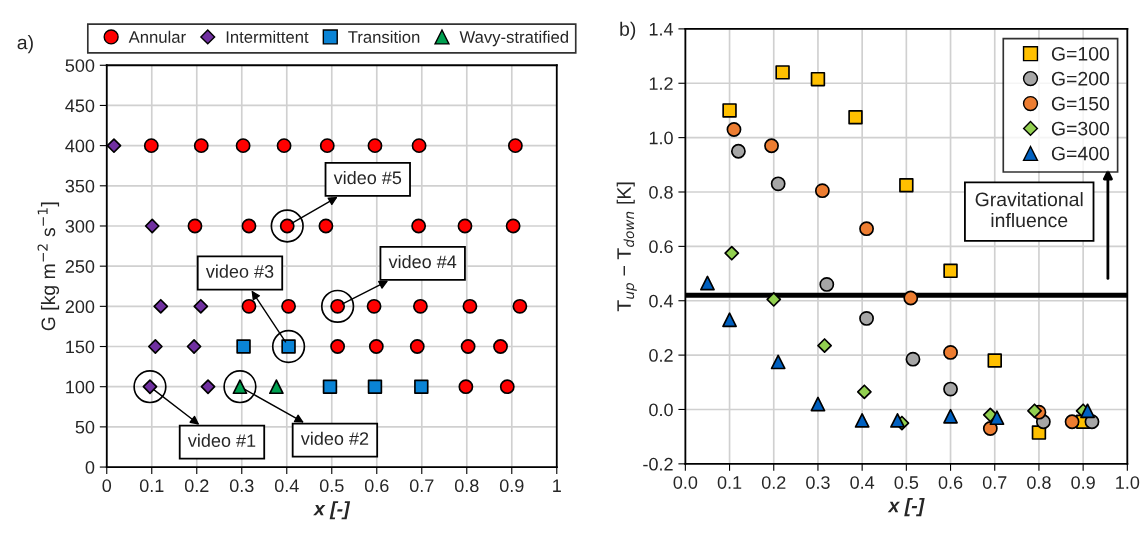 The width and height of the screenshot is (1148, 535). What do you see at coordinates (85, 427) in the screenshot?
I see `y-tick-label: 50` at bounding box center [85, 427].